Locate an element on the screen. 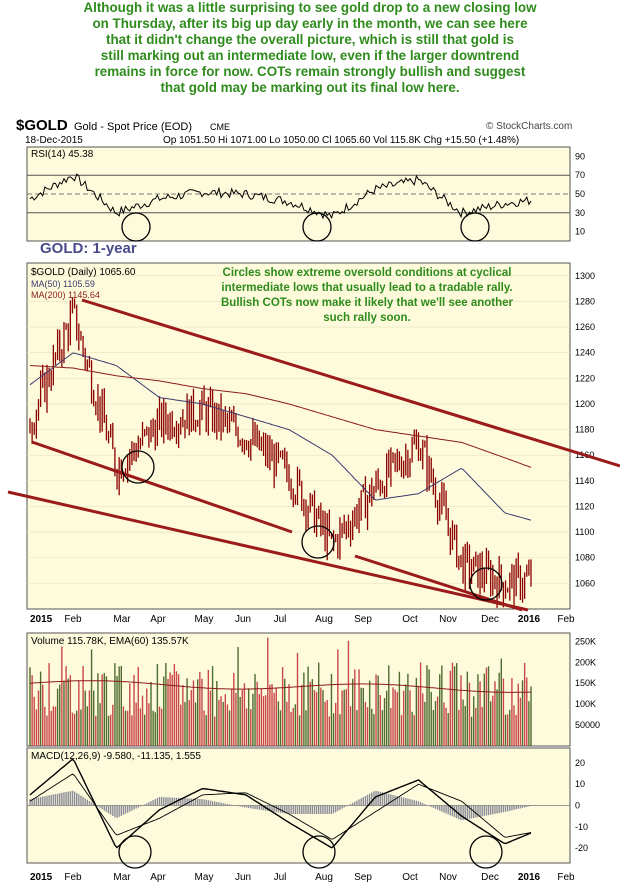  stockcharts-credit: © StockCharts.com is located at coordinates (529, 126).